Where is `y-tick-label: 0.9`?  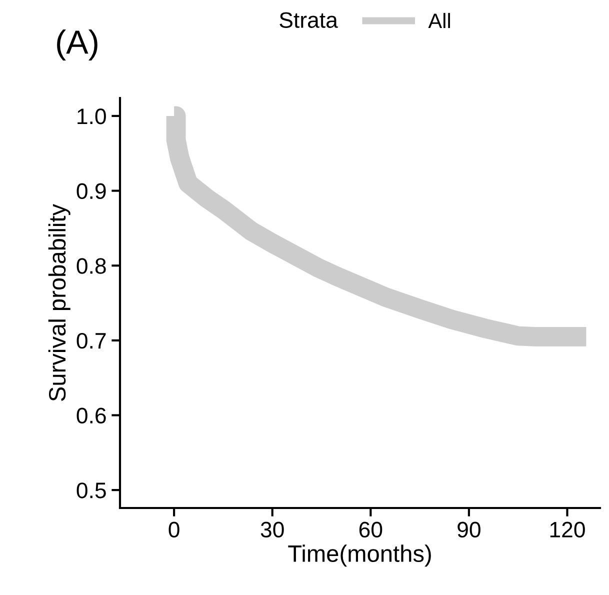 y-tick-label: 0.9 is located at coordinates (91, 191).